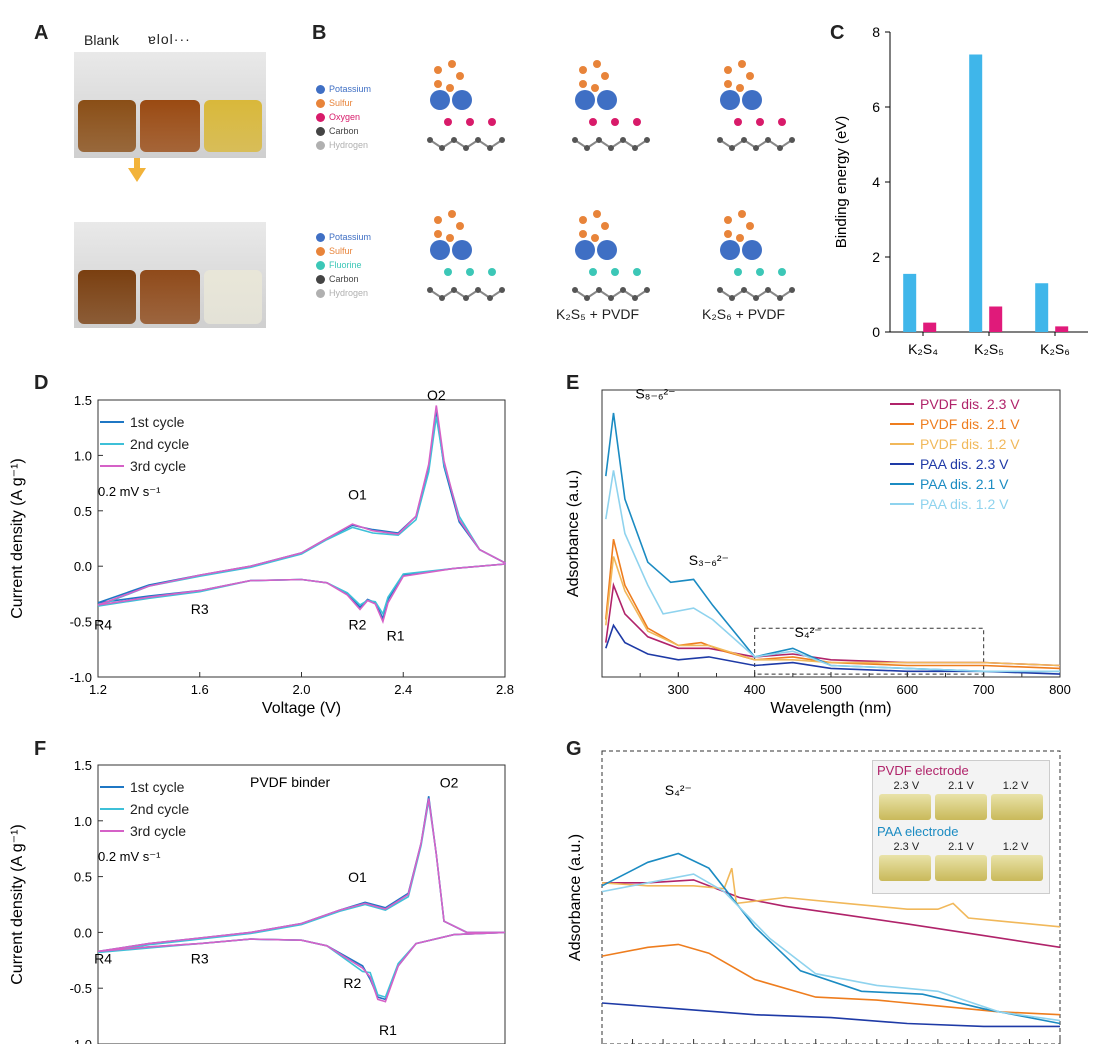 This screenshot has height=1044, width=1106. I want to click on x-tick-label: K₂S₆, so click(1055, 349).